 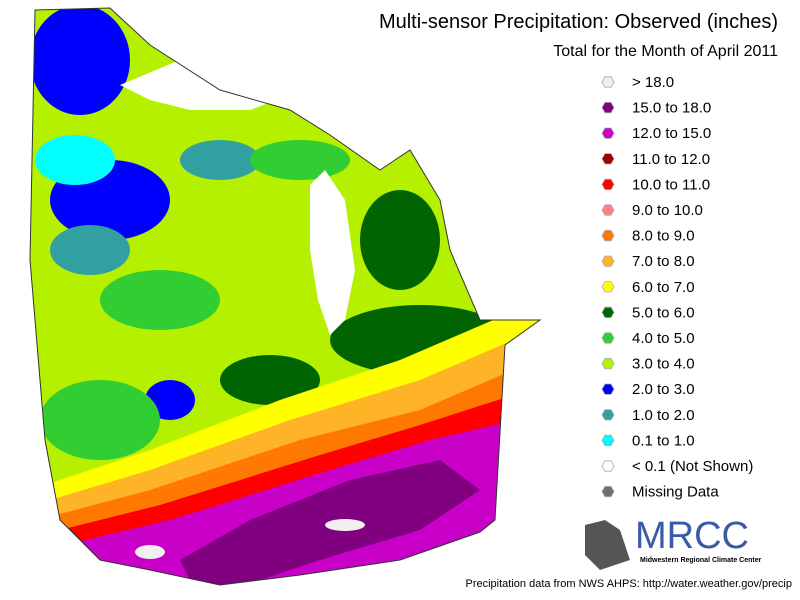 I want to click on logo-subtitle: Midwestern Regional Climate Center, so click(x=701, y=560).